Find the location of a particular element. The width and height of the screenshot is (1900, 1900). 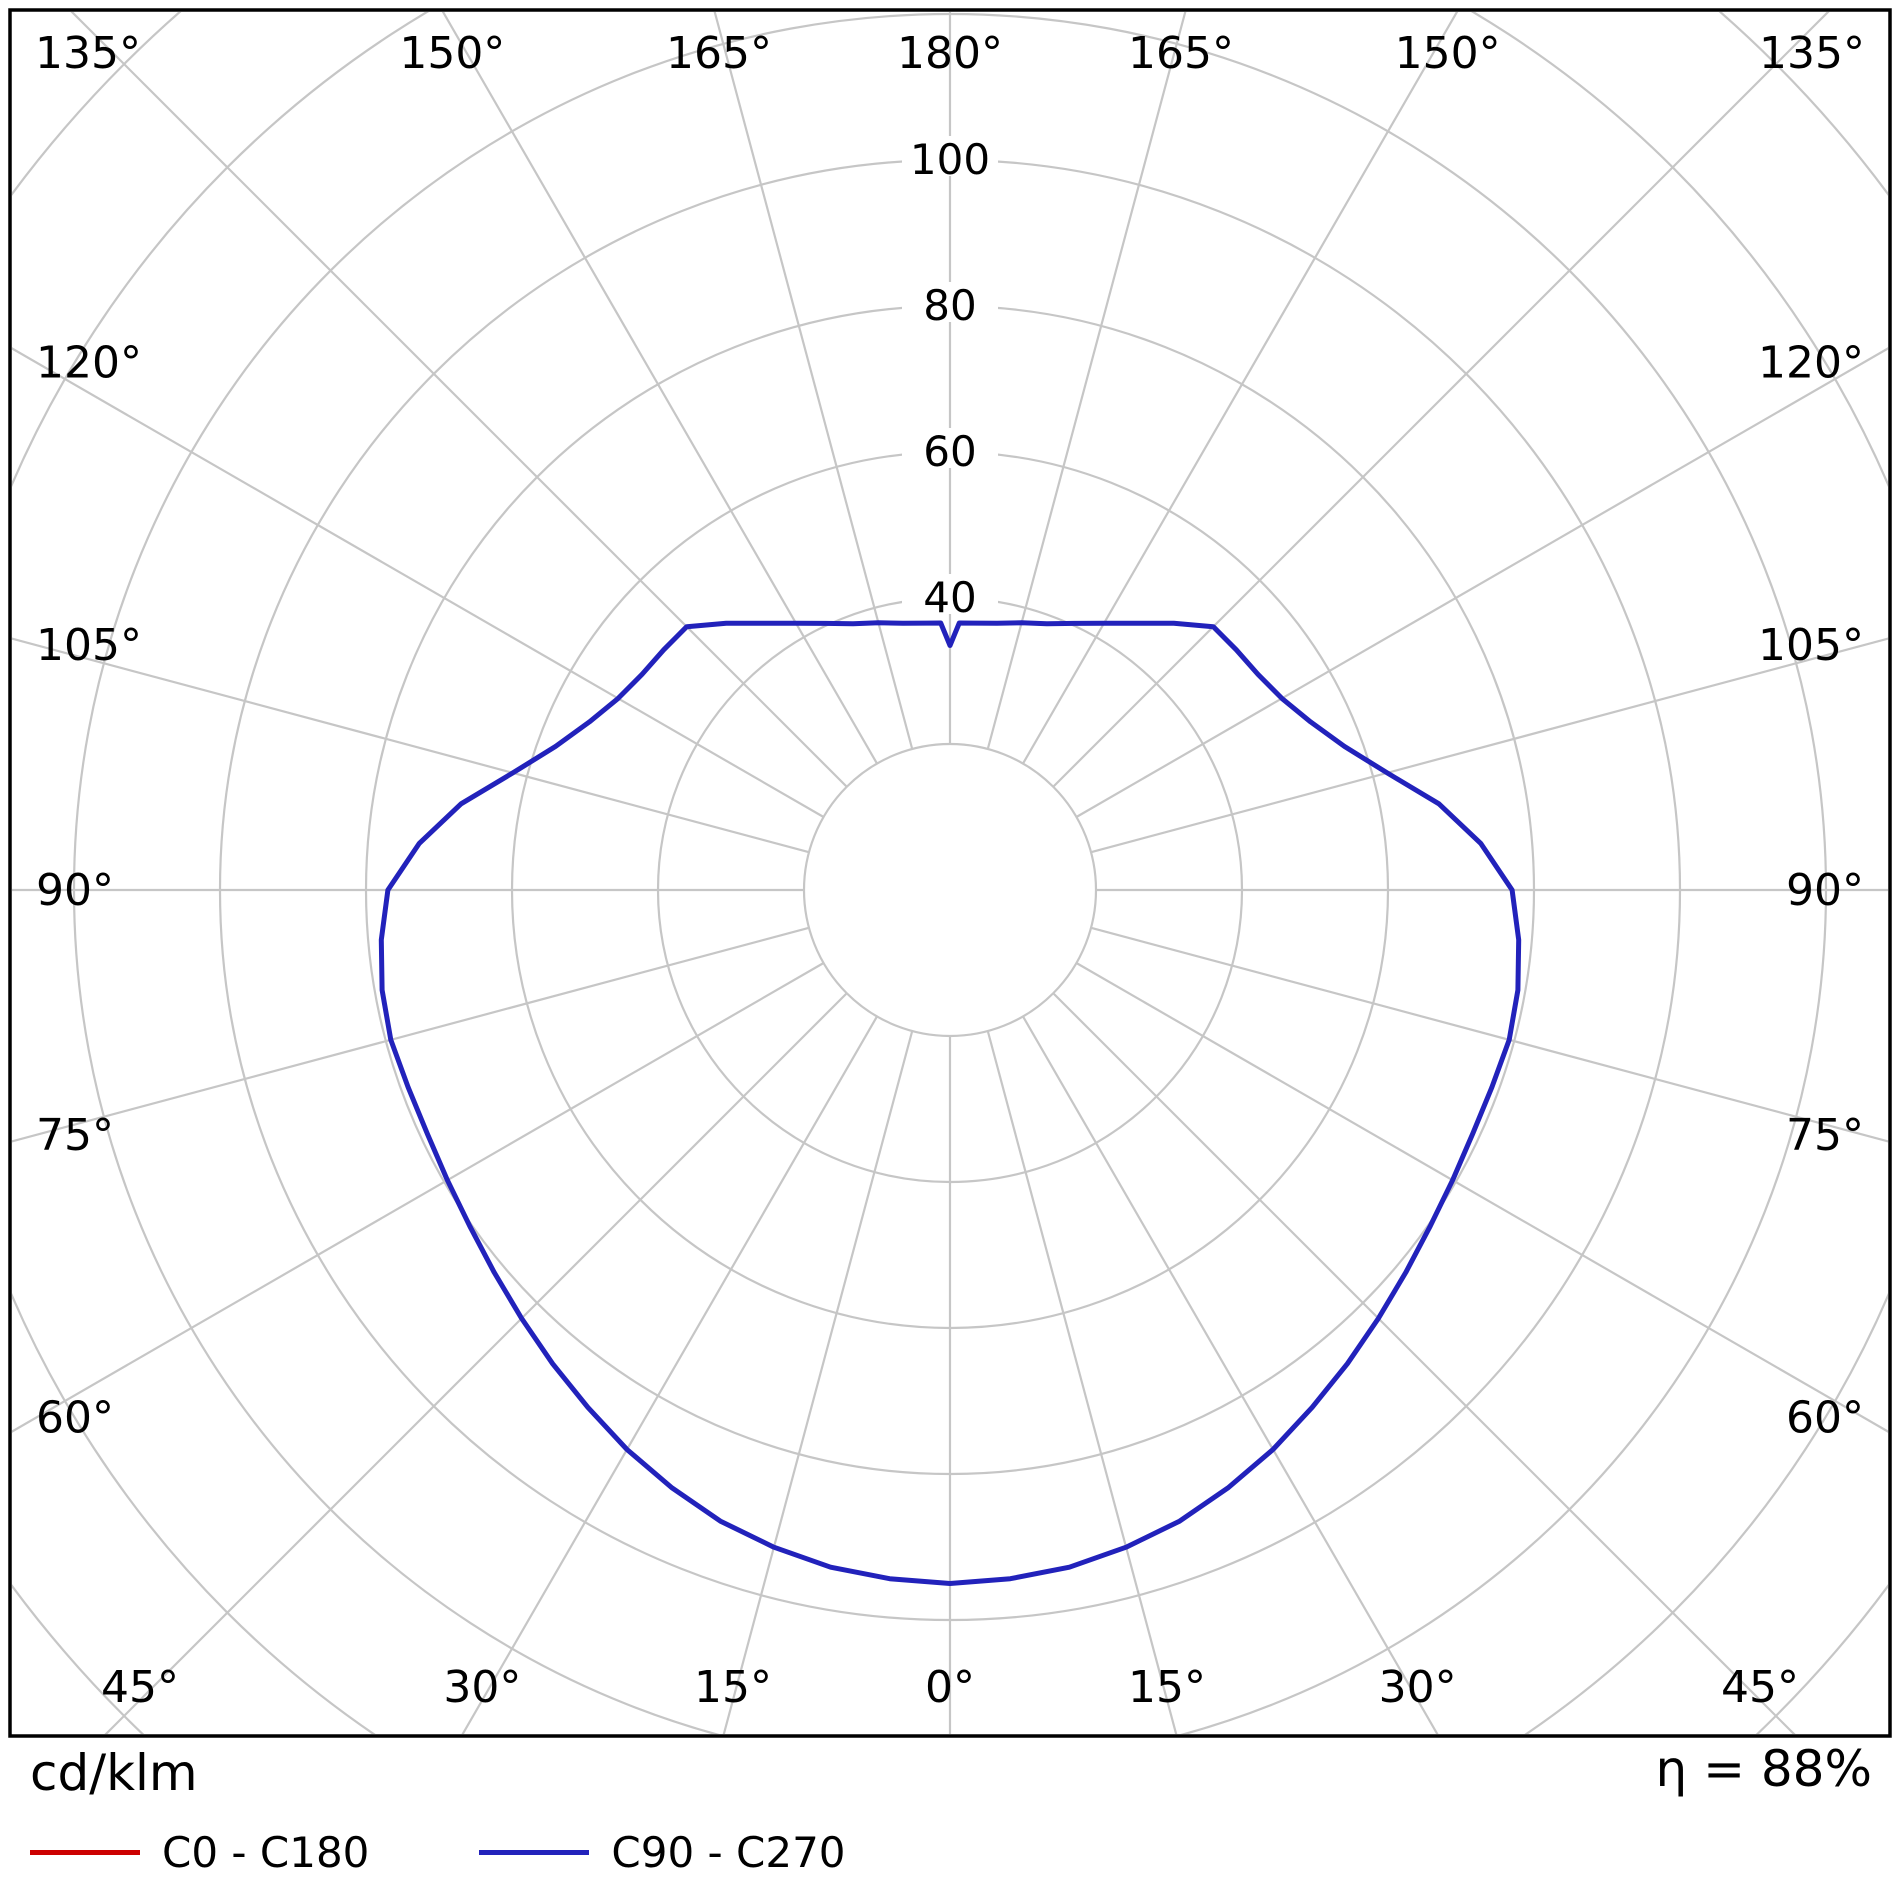

angle-label-105-left: 105° is located at coordinates (89, 645).